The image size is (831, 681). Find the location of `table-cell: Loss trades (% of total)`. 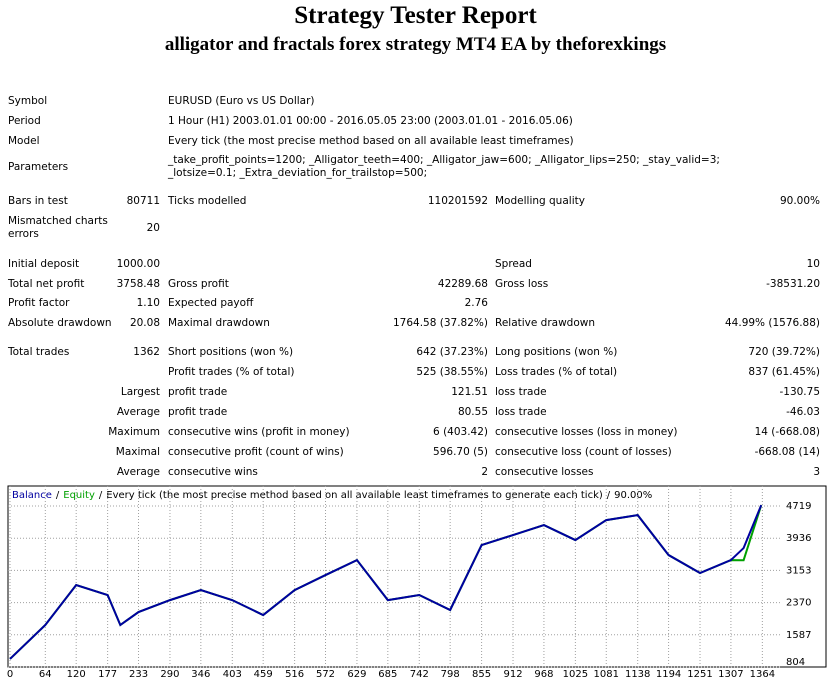

table-cell: Loss trades (% of total) is located at coordinates (556, 371).